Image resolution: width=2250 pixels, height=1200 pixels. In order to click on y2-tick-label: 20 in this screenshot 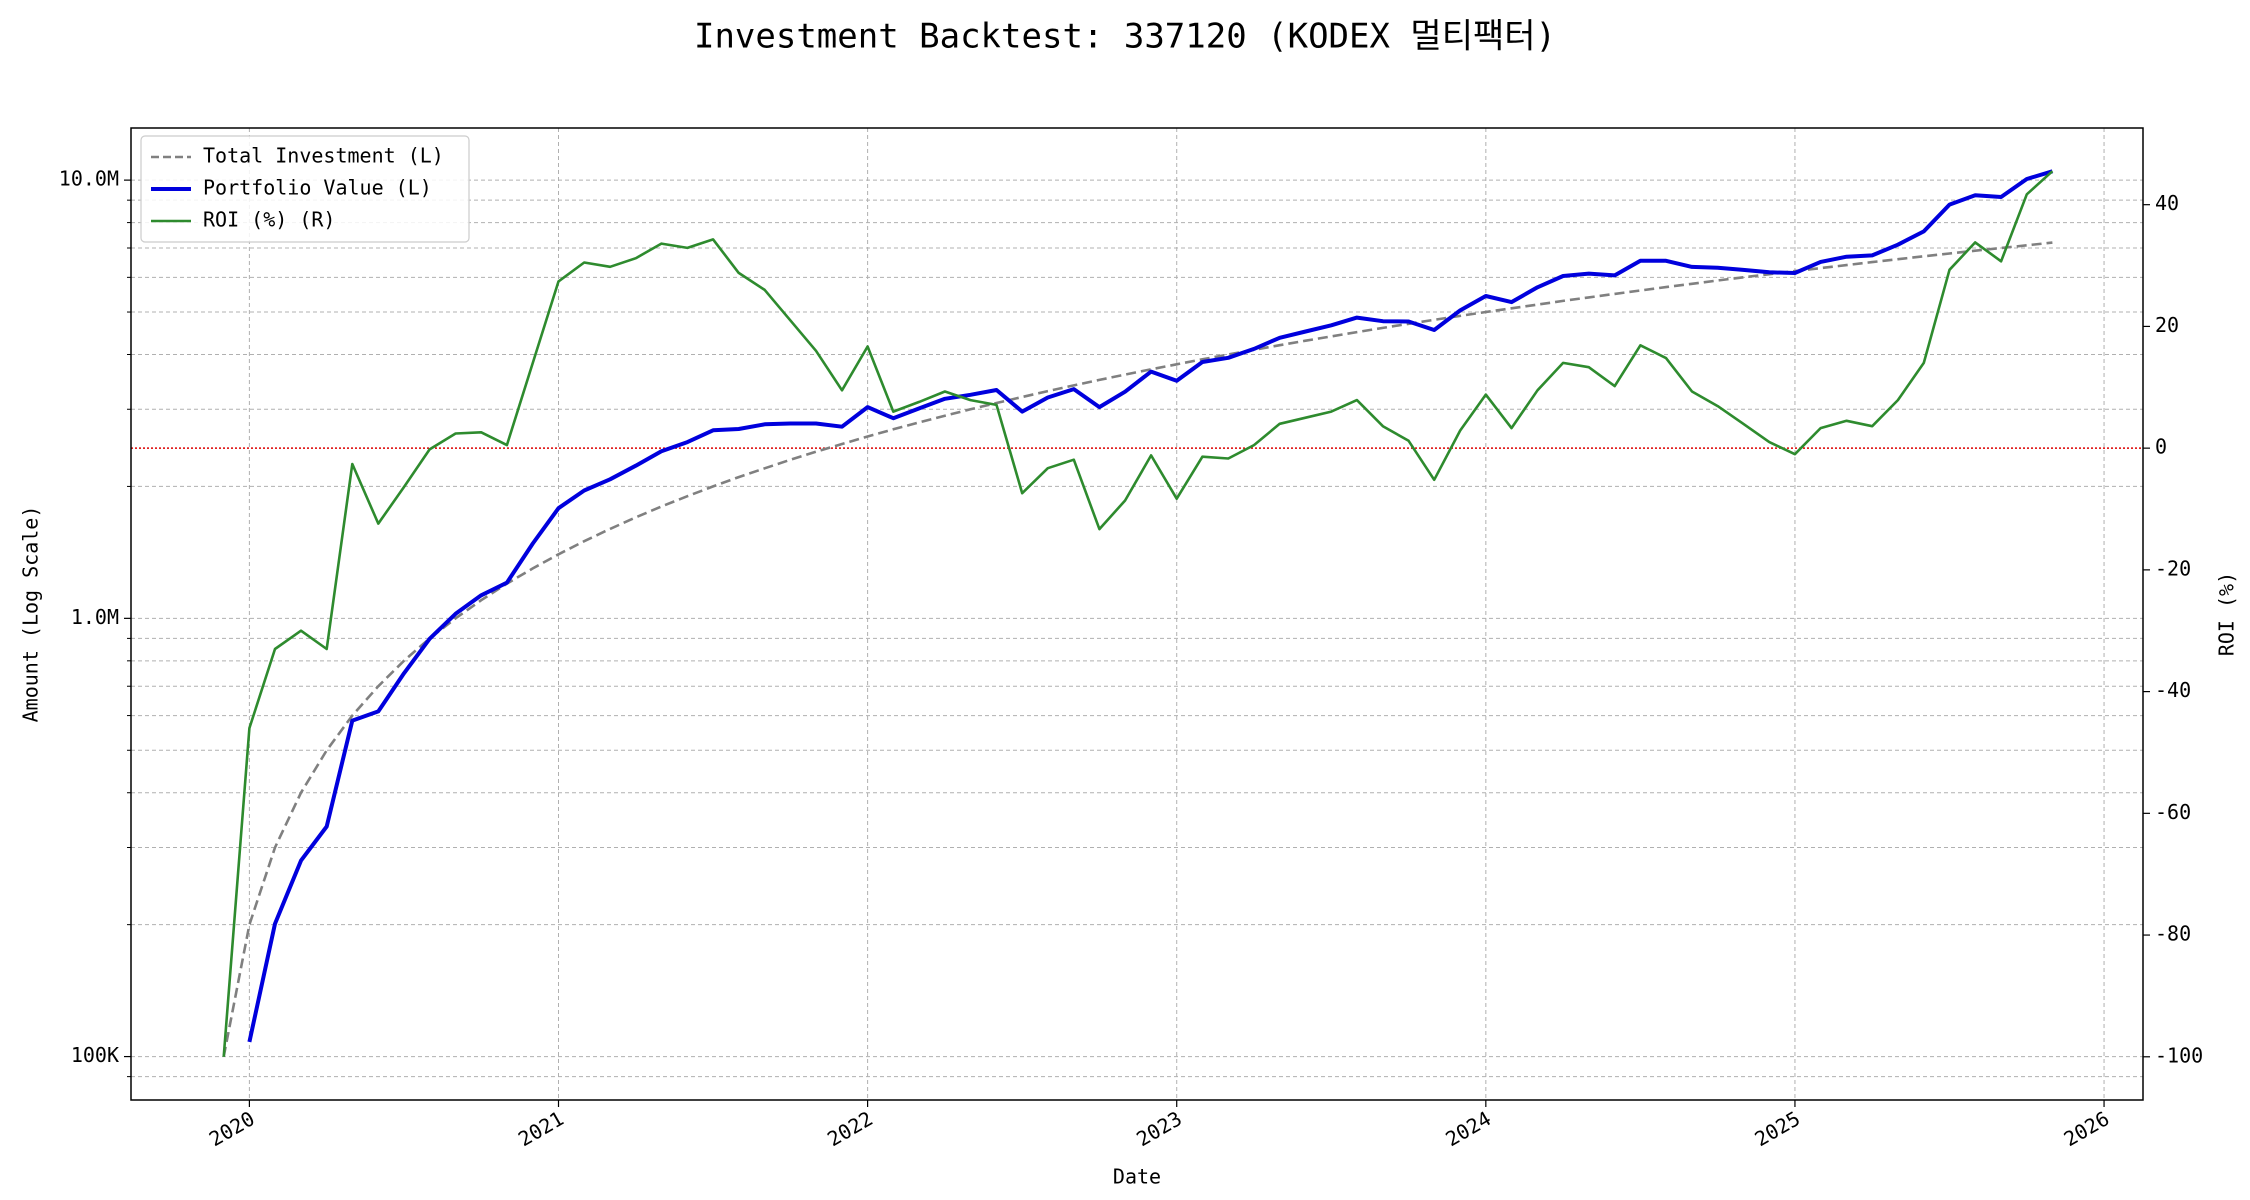, I will do `click(2167, 325)`.